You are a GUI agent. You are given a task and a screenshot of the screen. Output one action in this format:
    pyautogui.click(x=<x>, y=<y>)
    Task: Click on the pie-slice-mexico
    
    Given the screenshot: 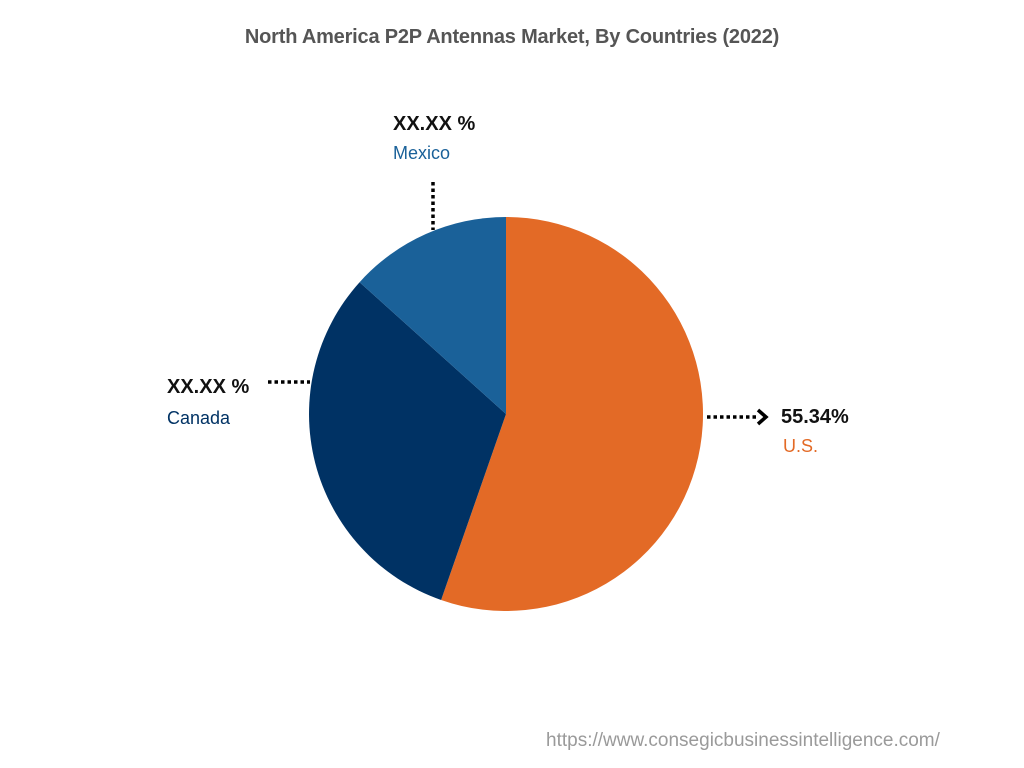 What is the action you would take?
    pyautogui.click(x=432, y=315)
    